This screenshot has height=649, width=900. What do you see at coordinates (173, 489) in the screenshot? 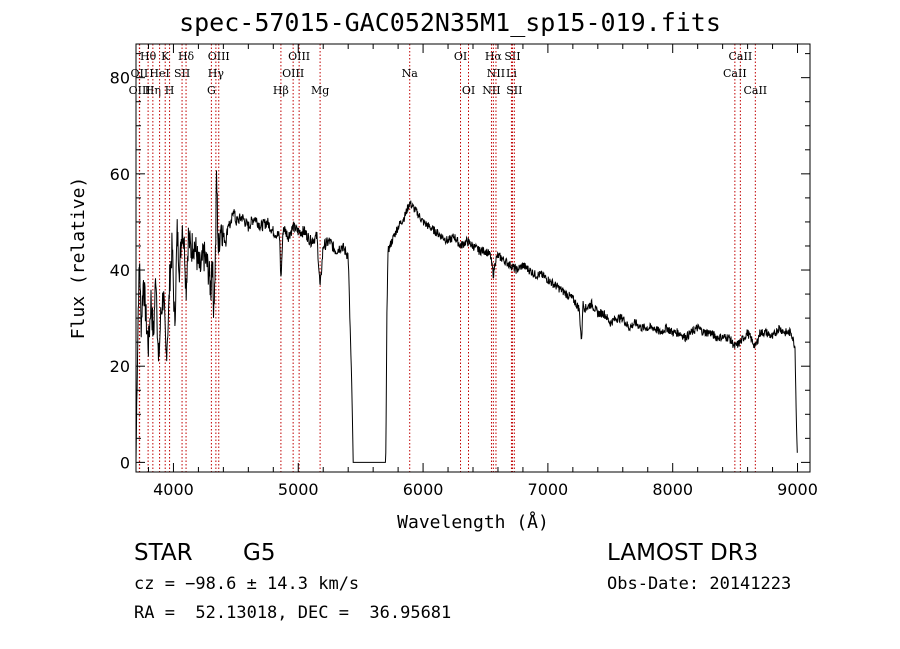
I see `x-tick-label: 4000` at bounding box center [173, 489].